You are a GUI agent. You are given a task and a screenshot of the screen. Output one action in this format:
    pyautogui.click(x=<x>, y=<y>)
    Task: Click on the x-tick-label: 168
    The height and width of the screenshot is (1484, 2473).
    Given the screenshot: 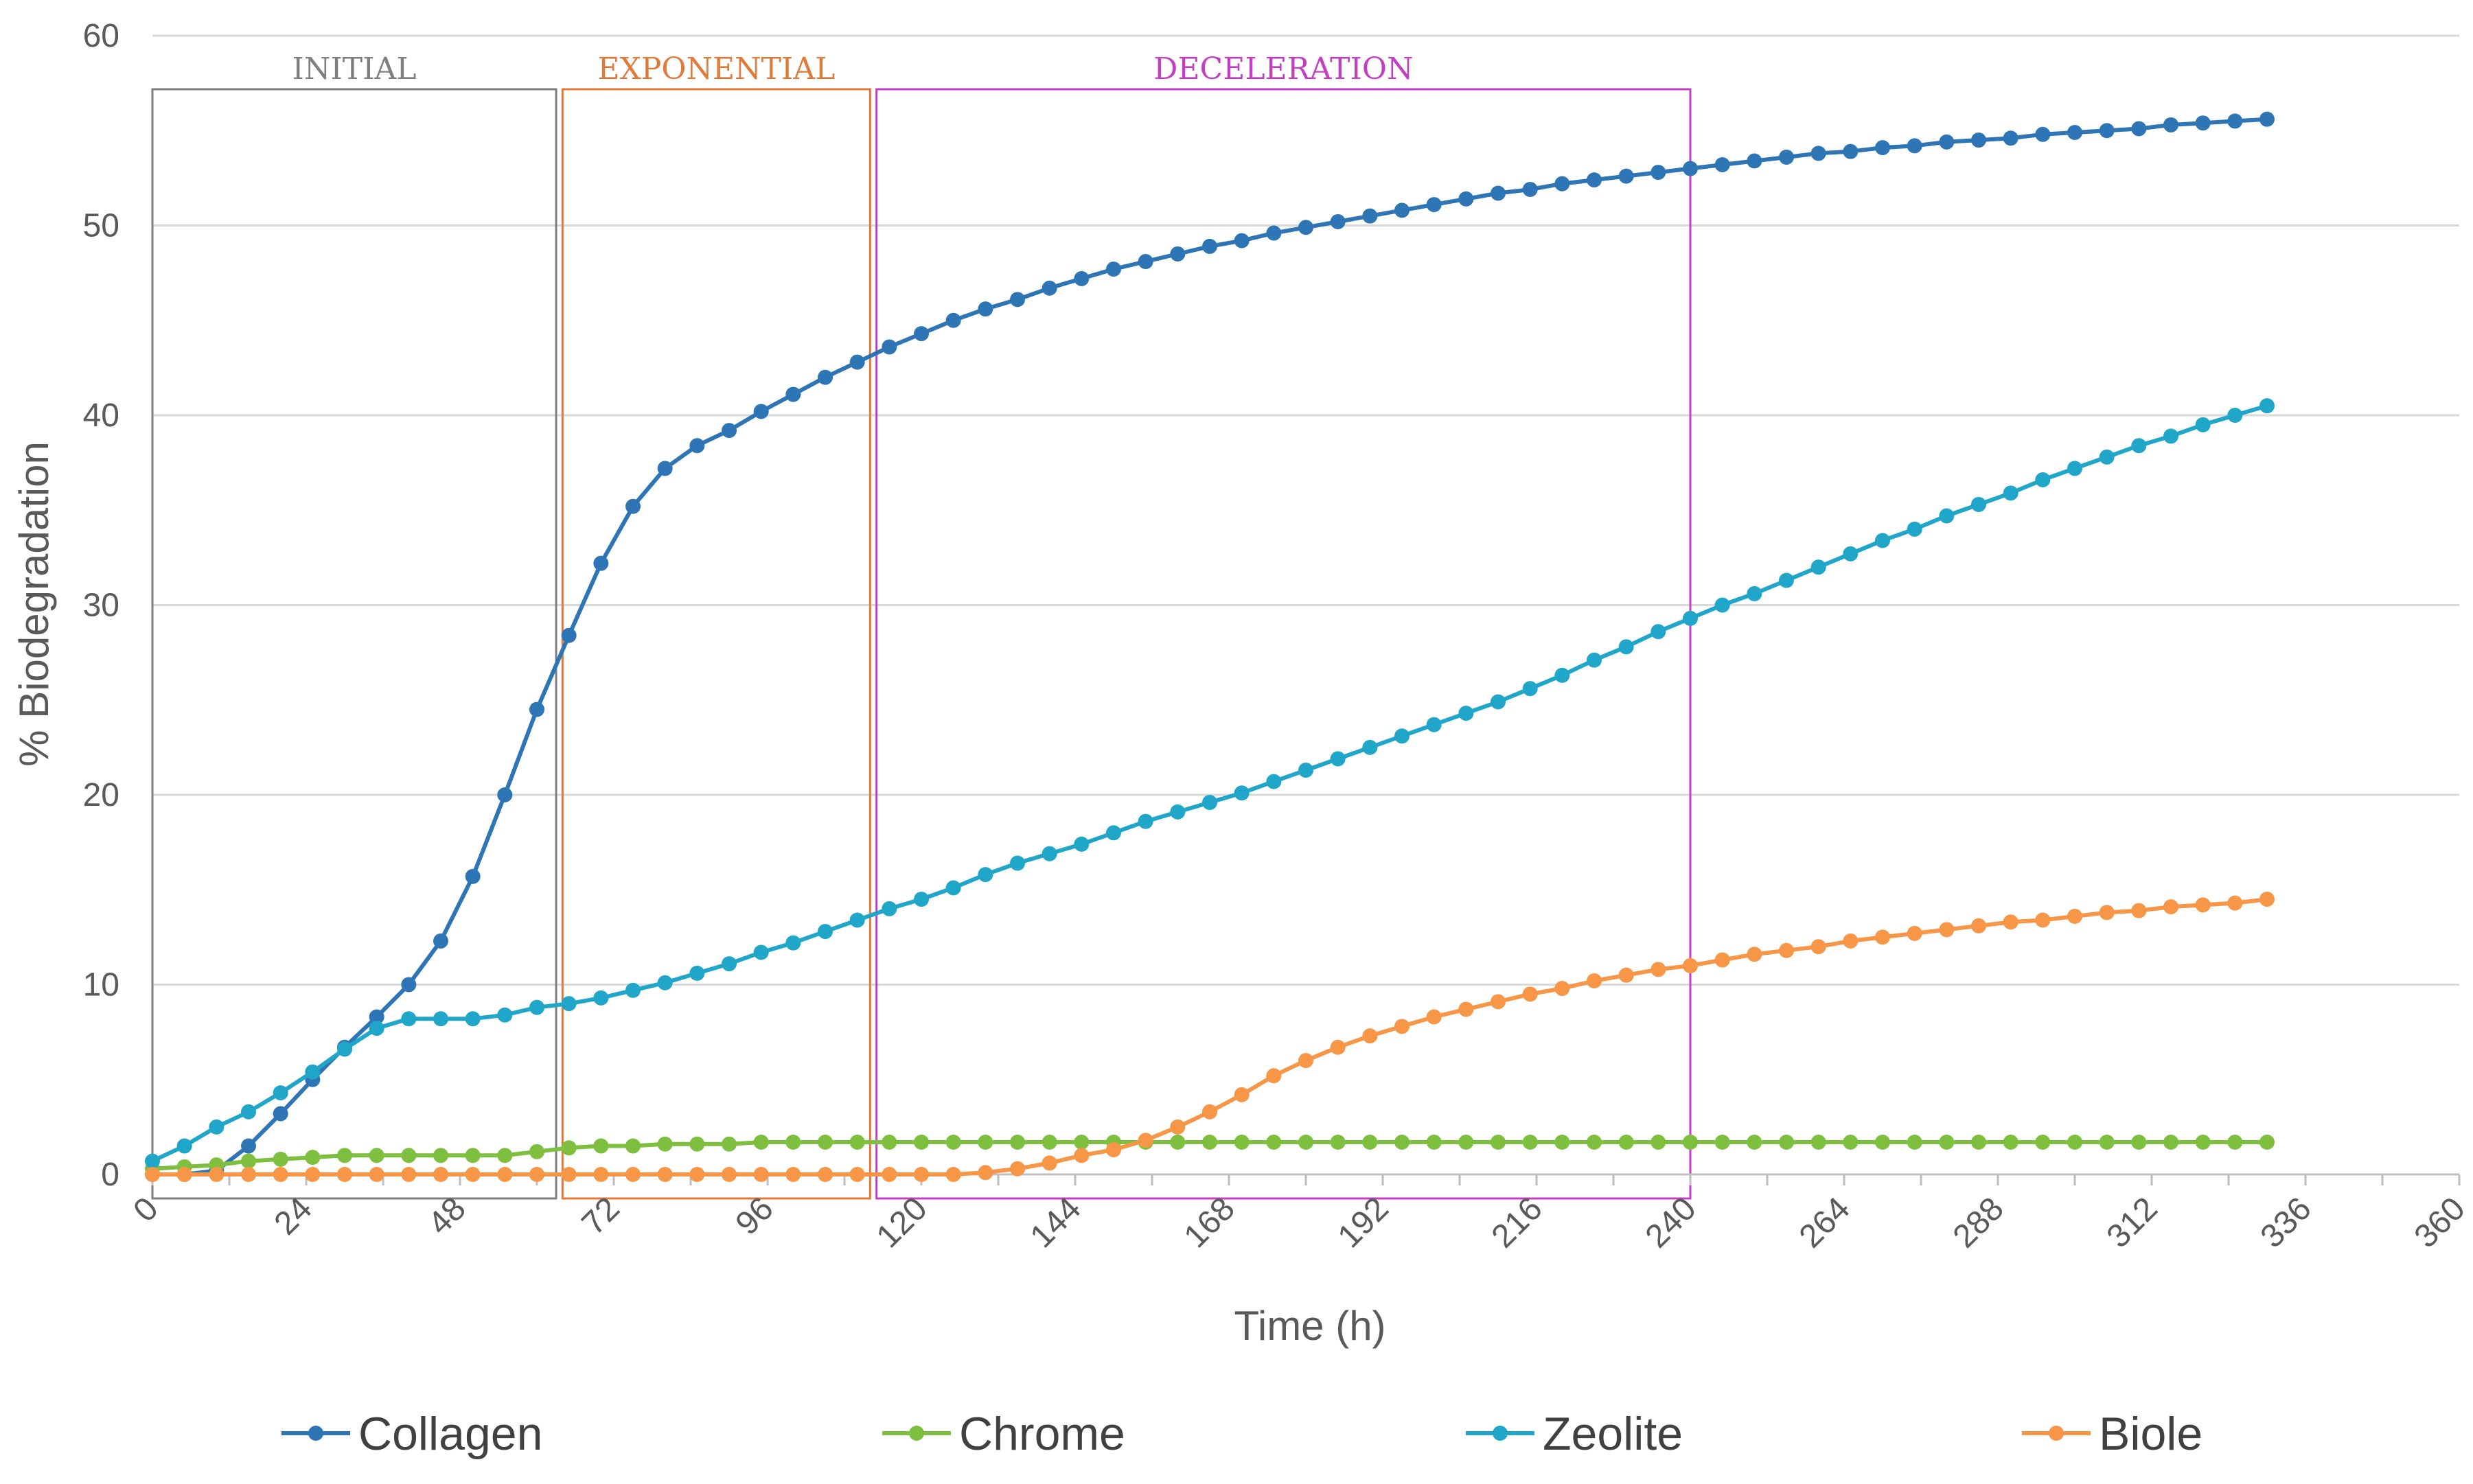 What is the action you would take?
    pyautogui.click(x=1209, y=1222)
    